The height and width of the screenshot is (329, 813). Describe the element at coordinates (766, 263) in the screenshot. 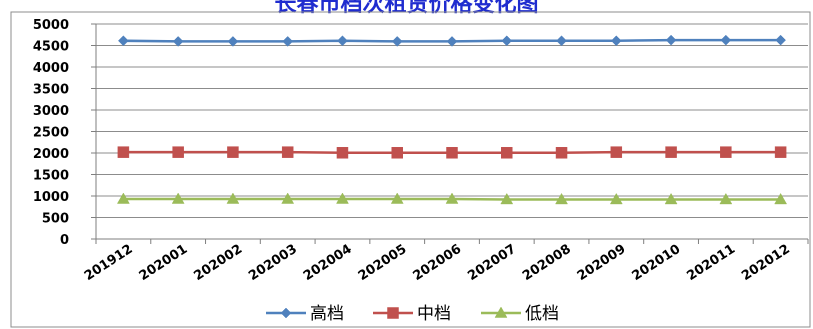

I see `x-tick-label: 202012` at that location.